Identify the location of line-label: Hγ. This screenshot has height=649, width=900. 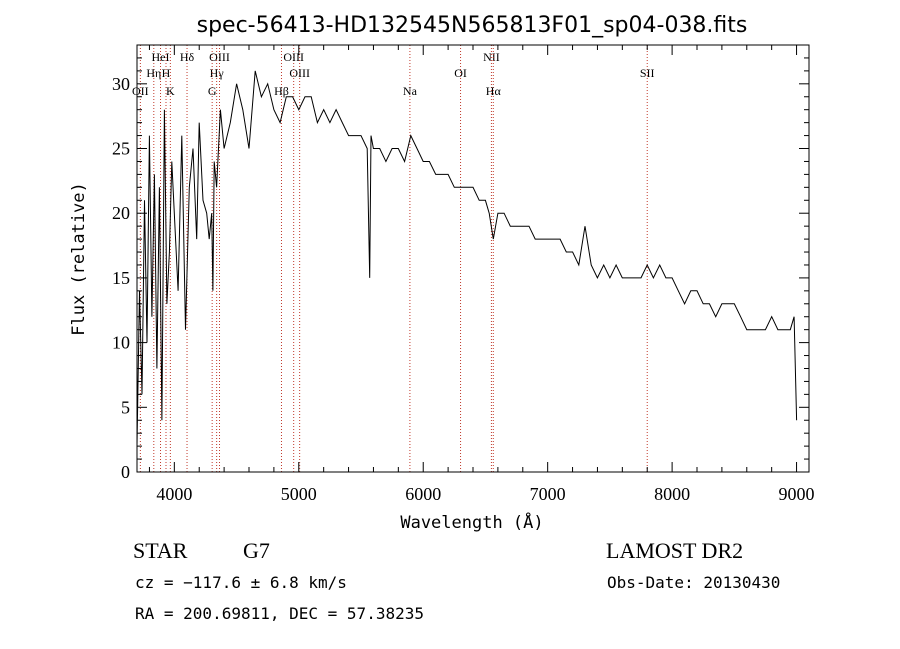
(217, 73).